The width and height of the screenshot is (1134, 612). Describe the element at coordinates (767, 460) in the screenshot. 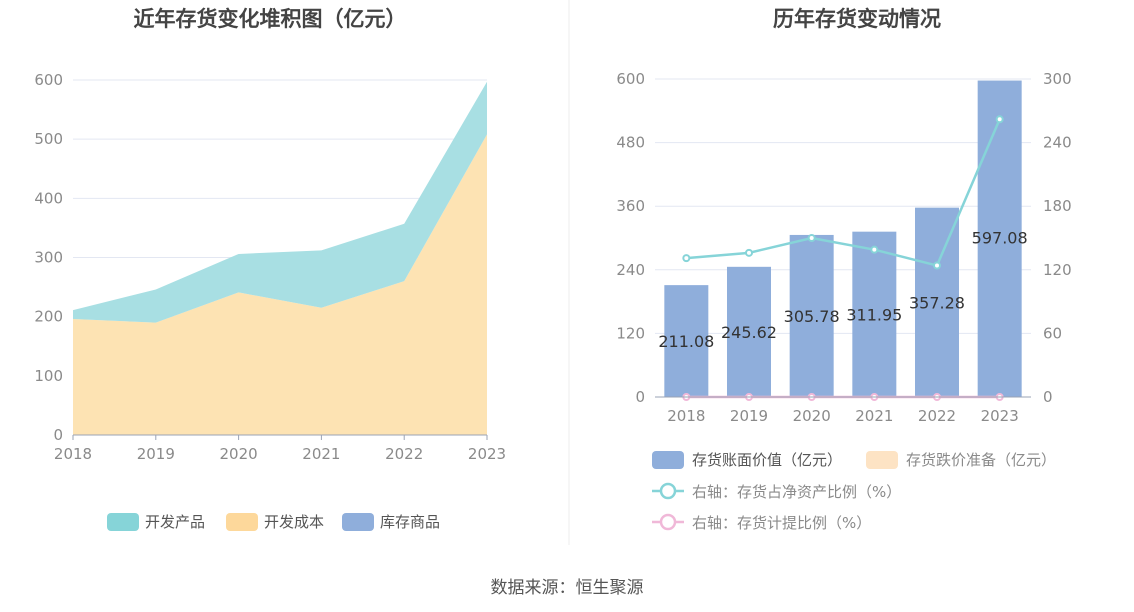

I see `legend-label: 存货账面价值（亿元）` at that location.